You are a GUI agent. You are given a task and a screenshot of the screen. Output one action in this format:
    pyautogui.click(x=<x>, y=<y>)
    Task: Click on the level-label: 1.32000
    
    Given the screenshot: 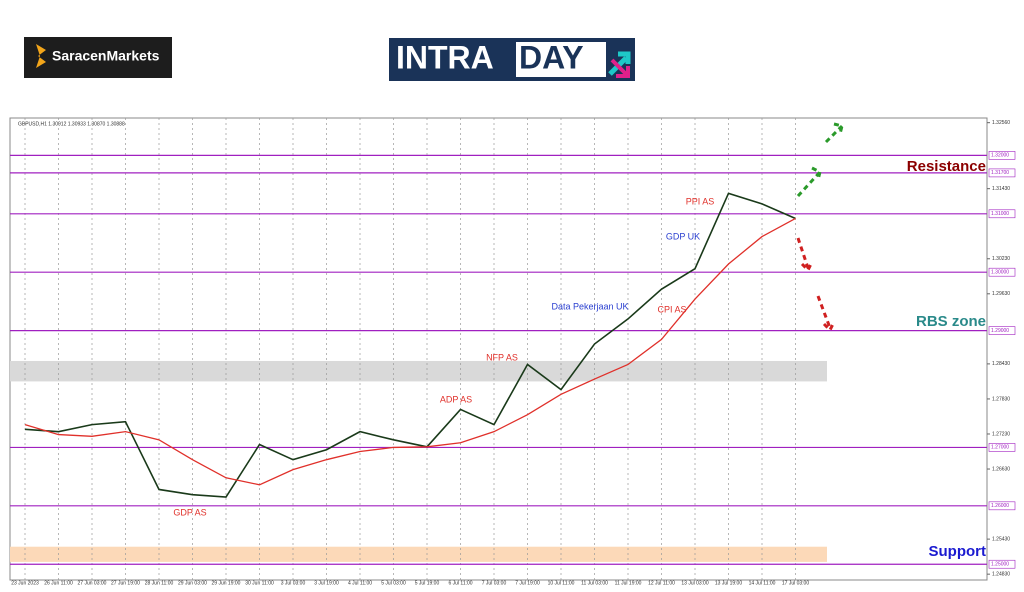 What is the action you would take?
    pyautogui.click(x=1000, y=156)
    